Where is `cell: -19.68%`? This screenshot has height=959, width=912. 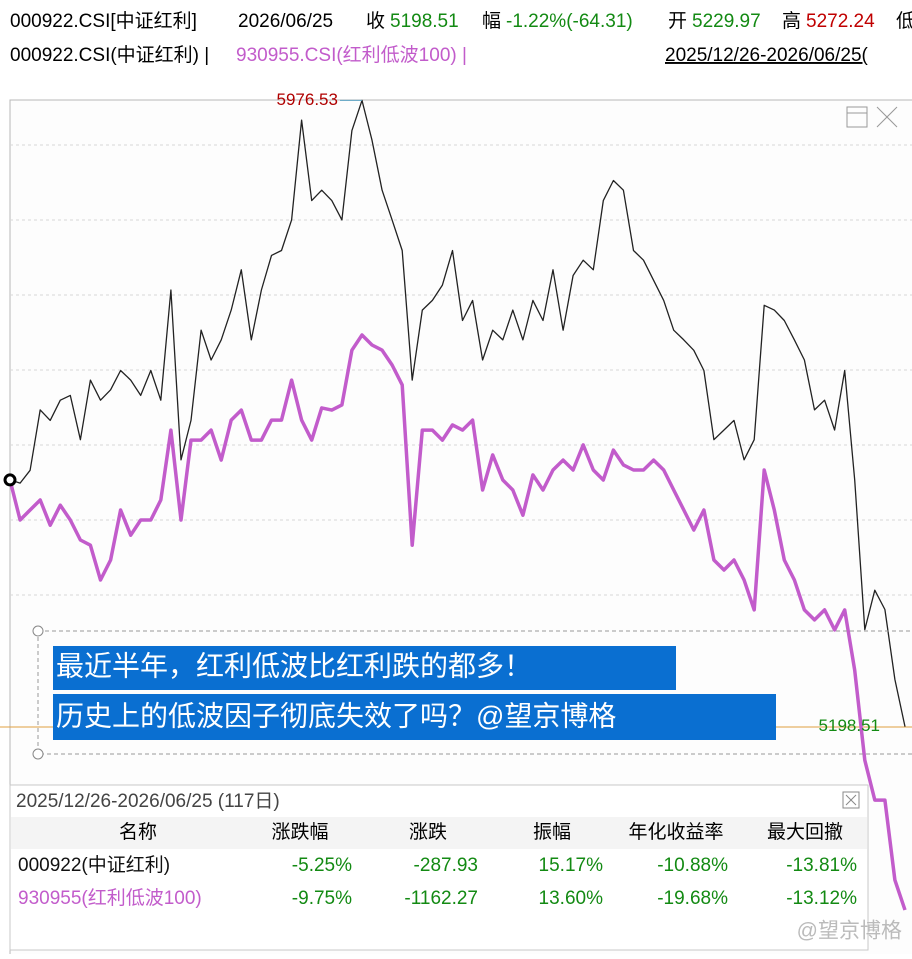
cell: -19.68% is located at coordinates (692, 898).